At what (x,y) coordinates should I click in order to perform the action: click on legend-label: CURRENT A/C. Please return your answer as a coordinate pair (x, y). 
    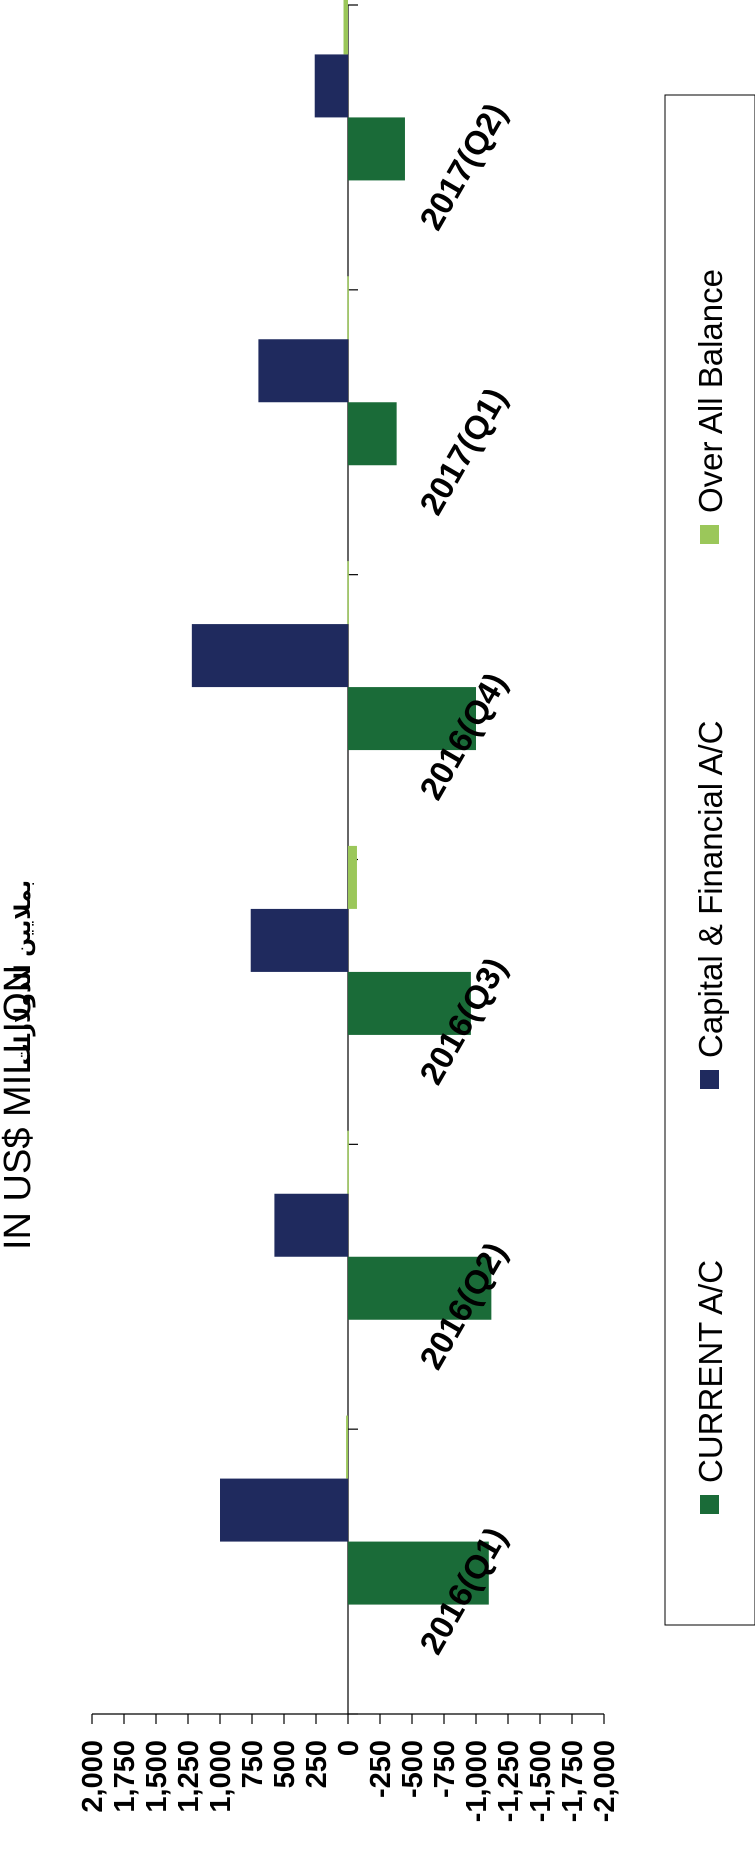
    Looking at the image, I should click on (710, 1371).